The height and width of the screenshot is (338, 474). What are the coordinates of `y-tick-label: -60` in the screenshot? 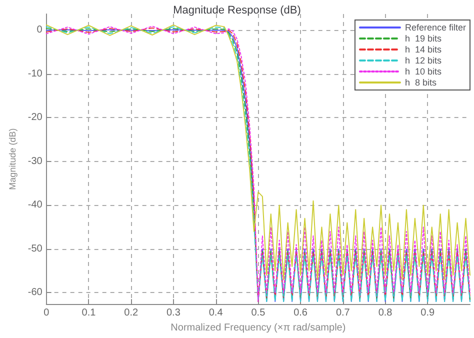 It's located at (35, 292).